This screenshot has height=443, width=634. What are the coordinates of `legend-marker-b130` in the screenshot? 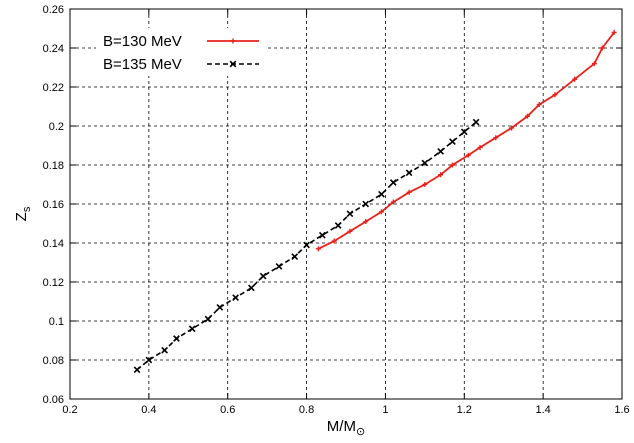 It's located at (233, 41).